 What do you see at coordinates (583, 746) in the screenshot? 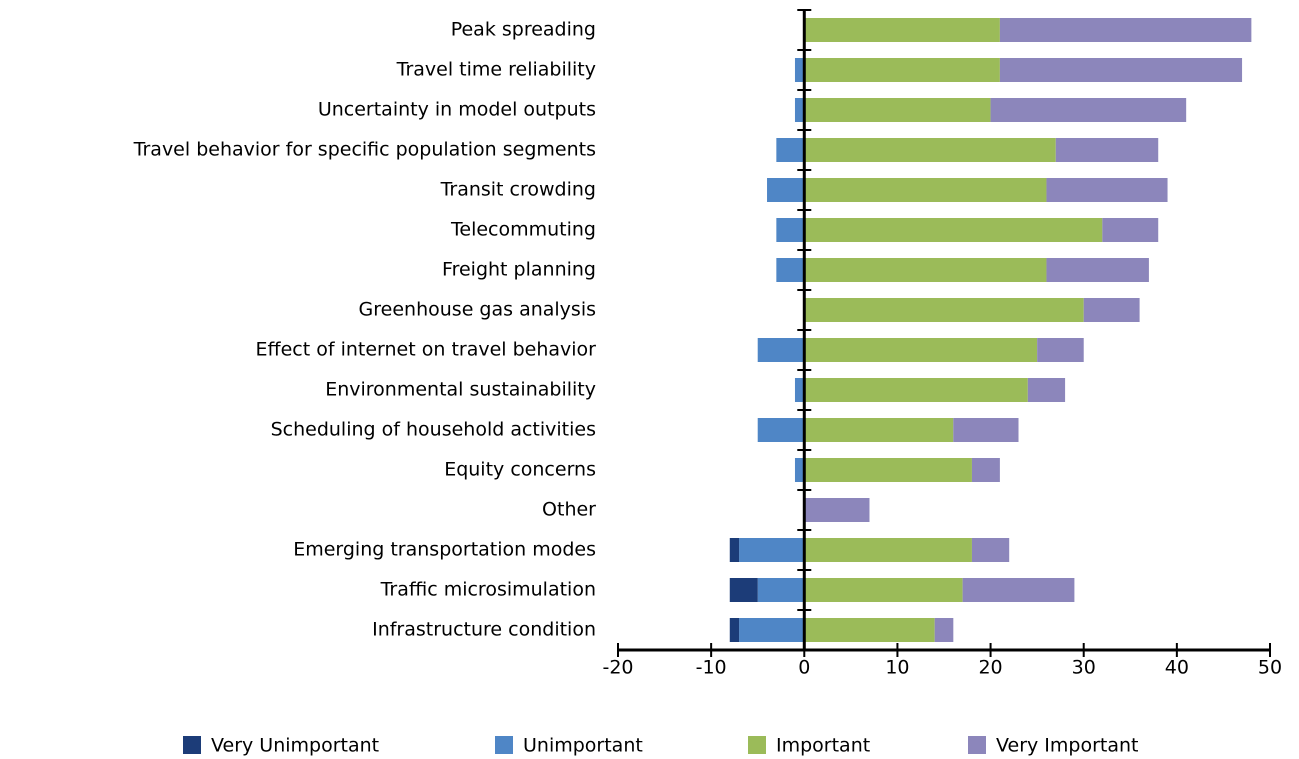
I see `legend-label: Unimportant` at bounding box center [583, 746].